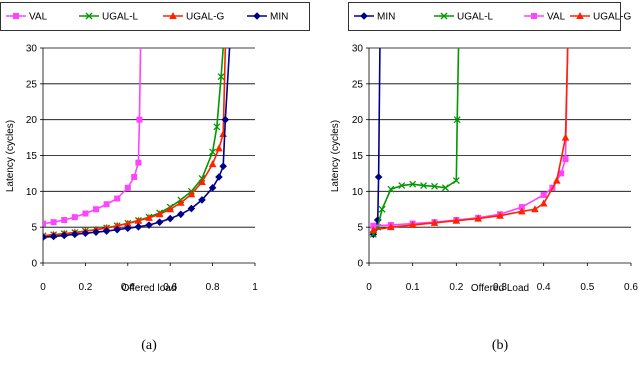 Image resolution: width=640 pixels, height=370 pixels. I want to click on x-tick-label: 0.1, so click(413, 287).